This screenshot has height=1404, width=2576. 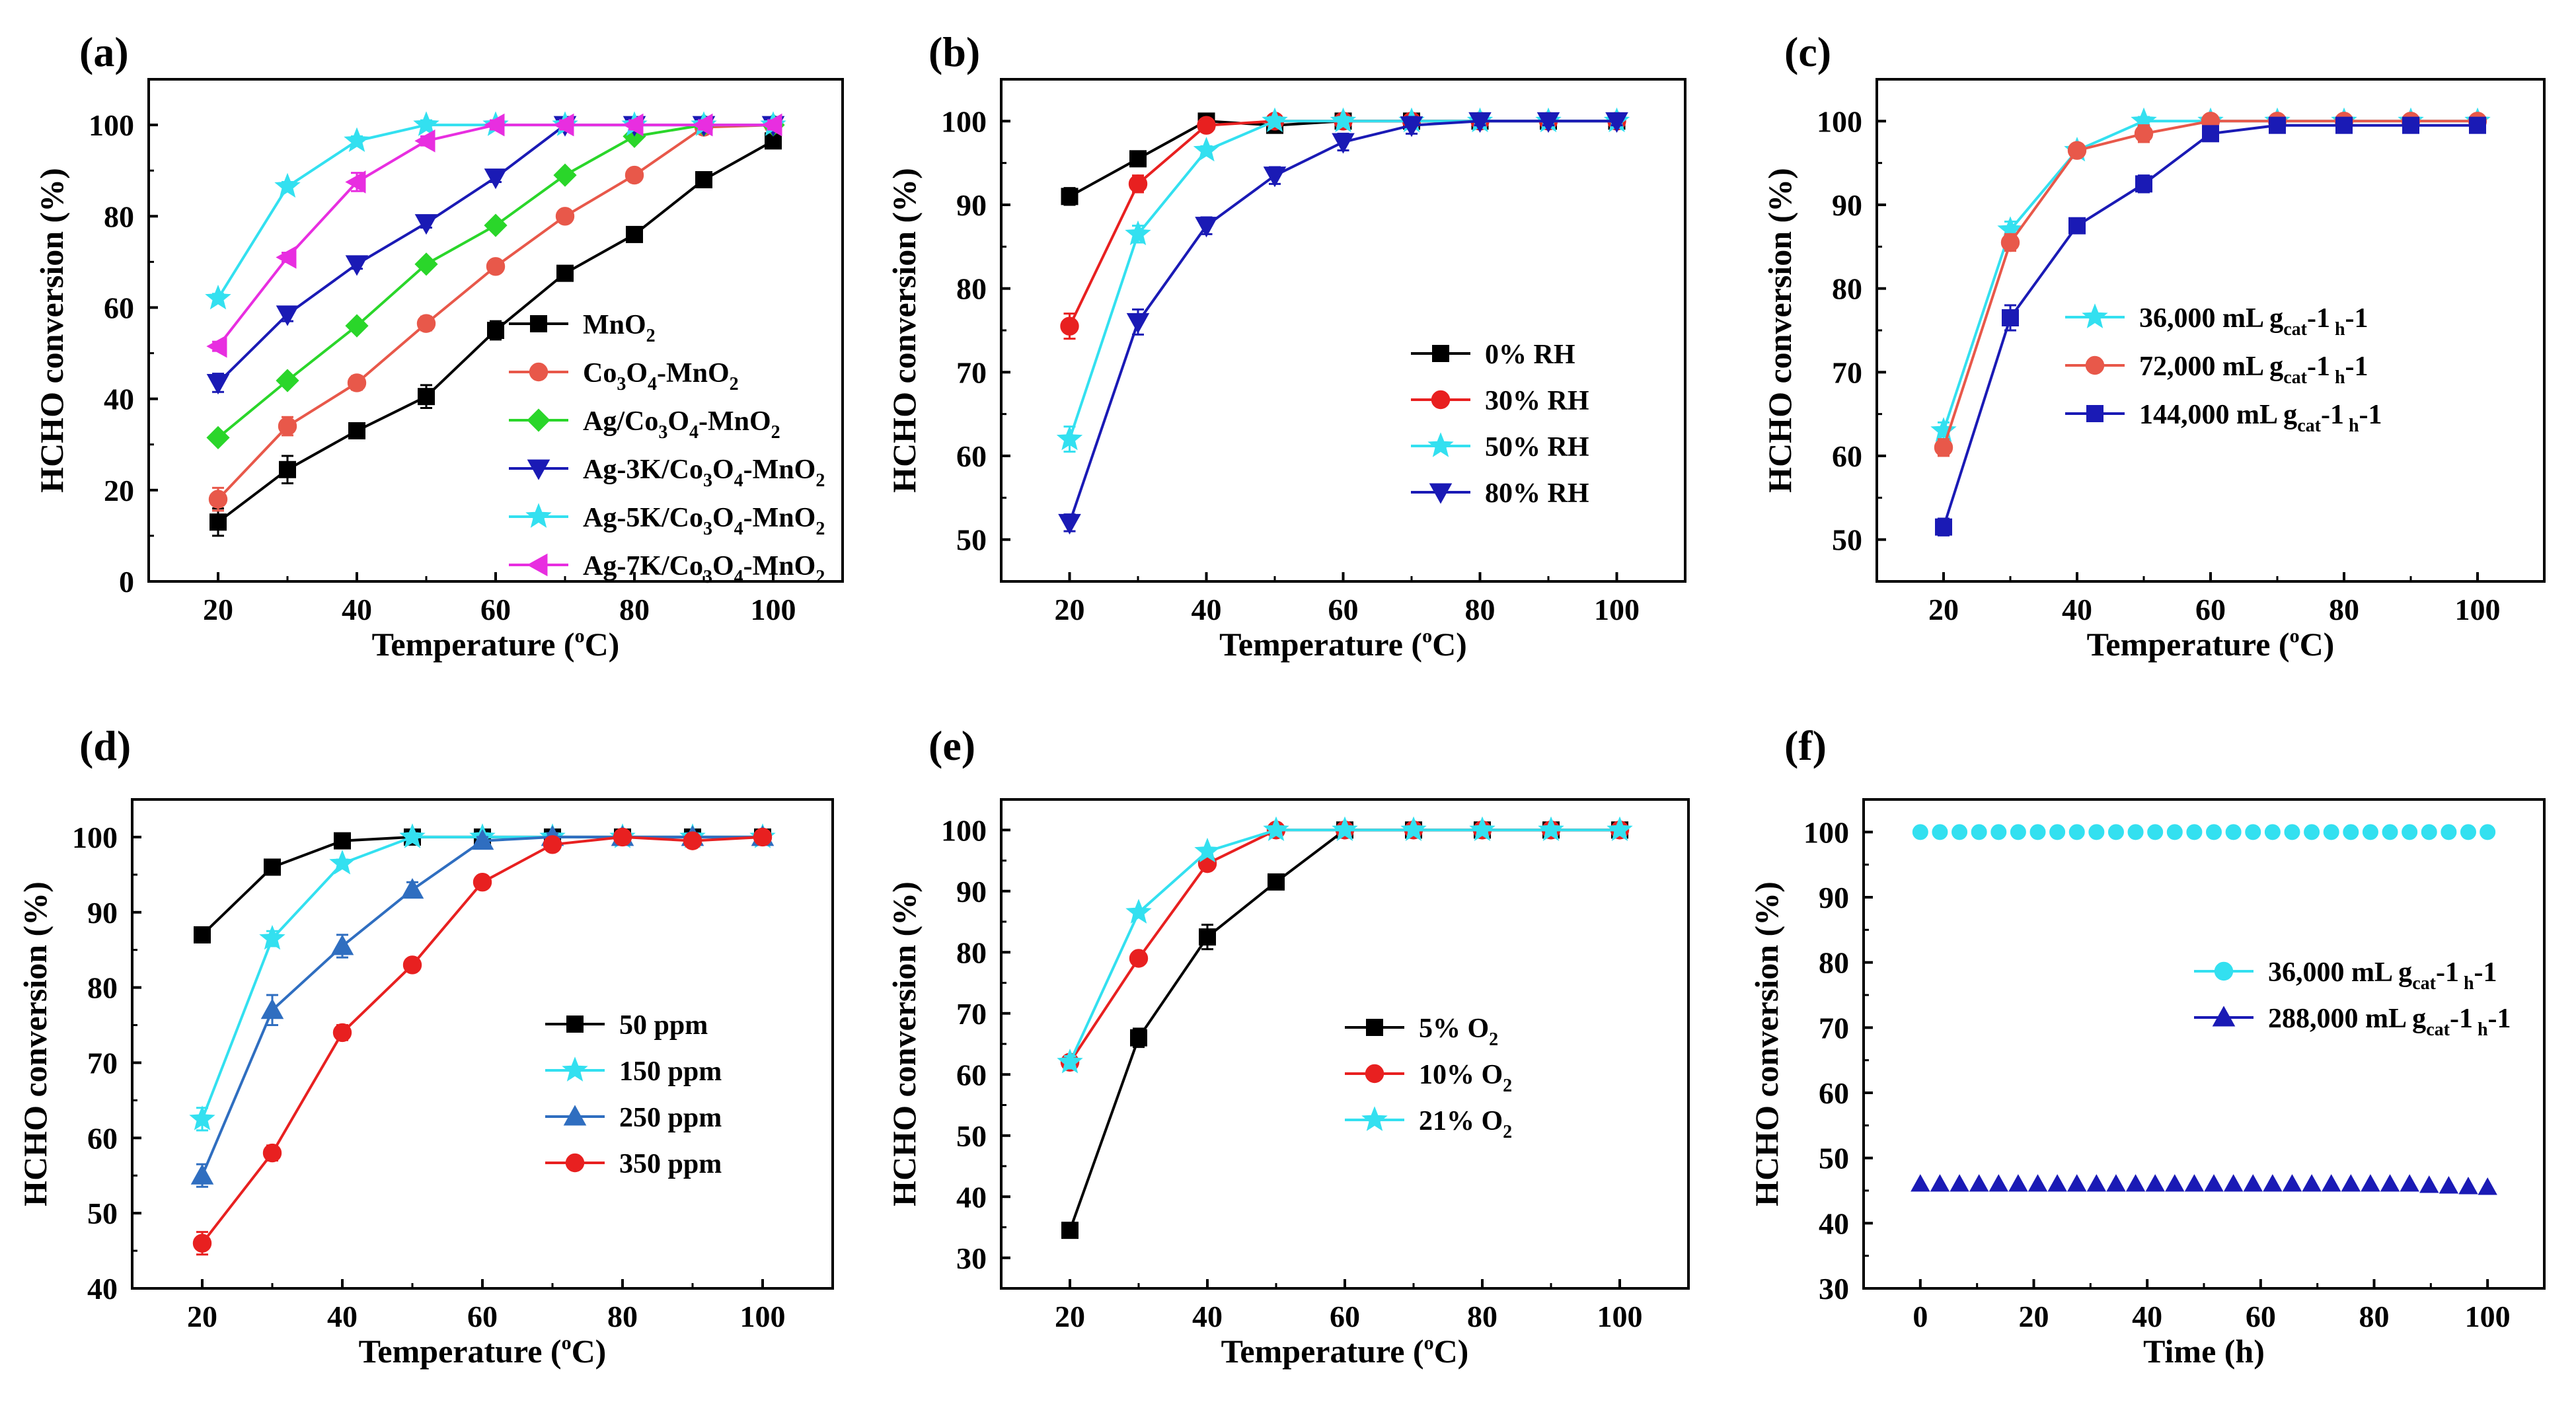 I want to click on legend-label: 21% O2, so click(x=1466, y=1124).